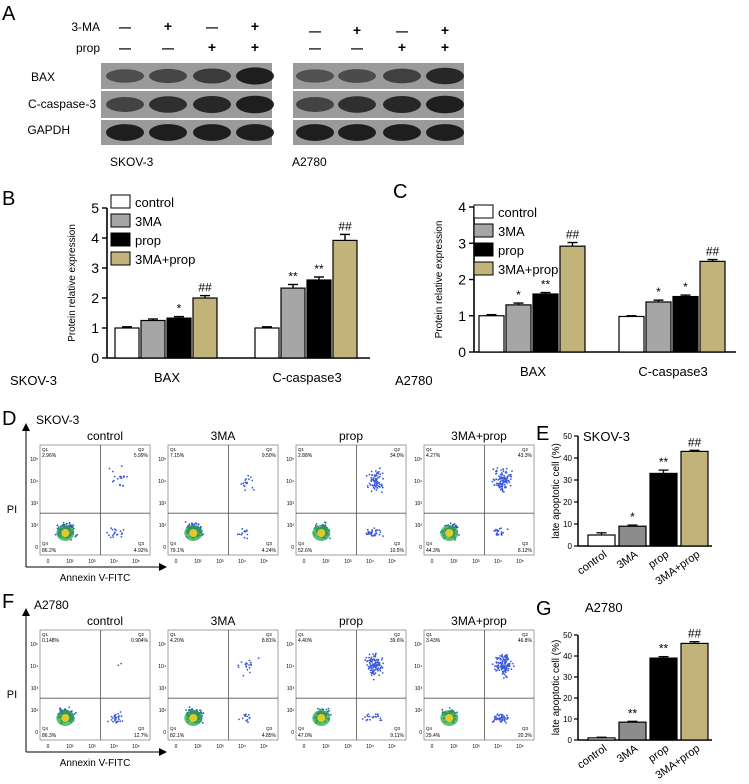  I want to click on bar-3ma-prop-c-caspase3, so click(345, 299).